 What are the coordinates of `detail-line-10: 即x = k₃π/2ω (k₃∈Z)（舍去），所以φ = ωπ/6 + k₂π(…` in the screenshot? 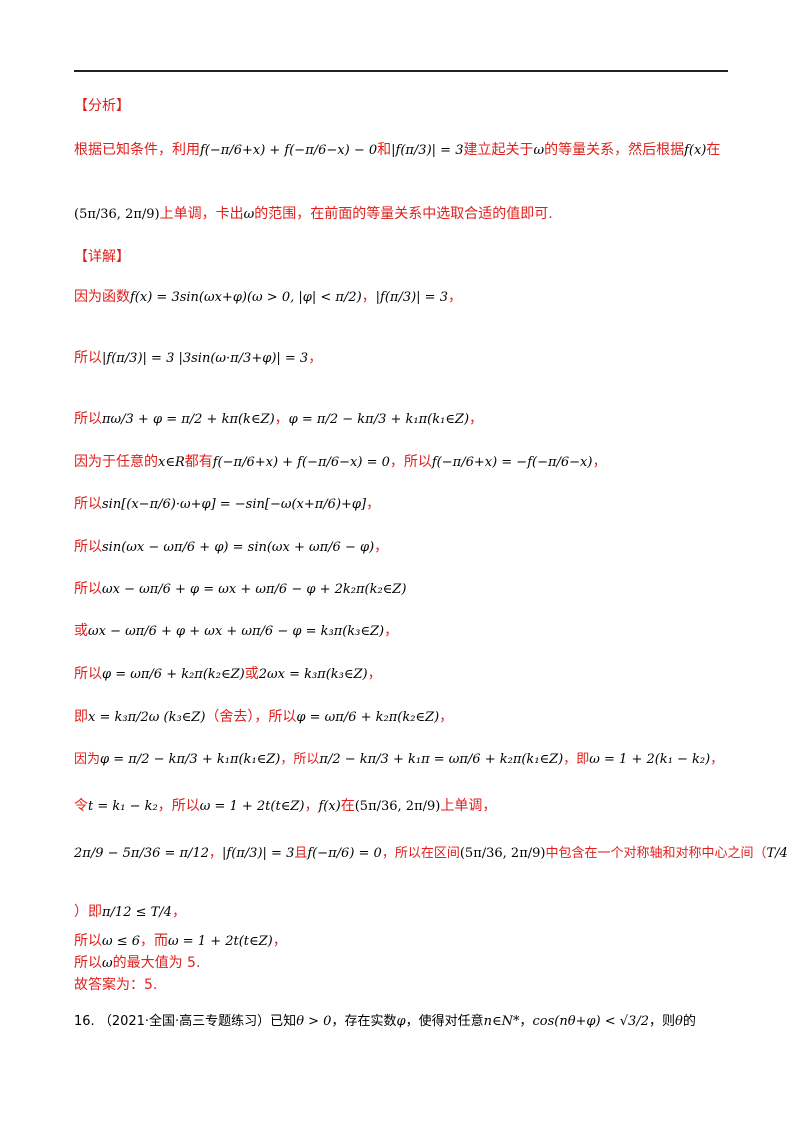 It's located at (264, 717).